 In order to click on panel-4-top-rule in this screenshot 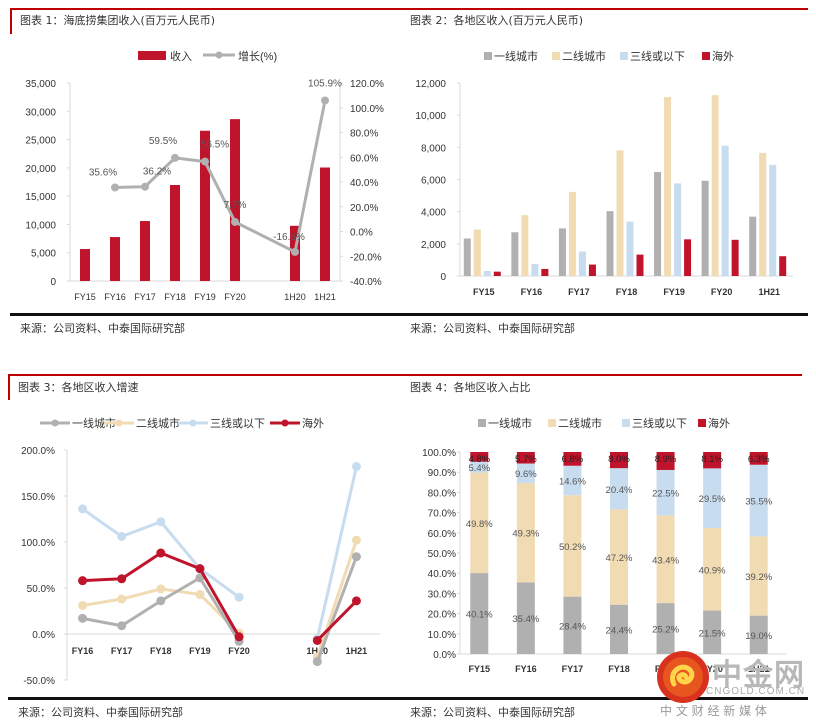, I will do `click(605, 375)`.